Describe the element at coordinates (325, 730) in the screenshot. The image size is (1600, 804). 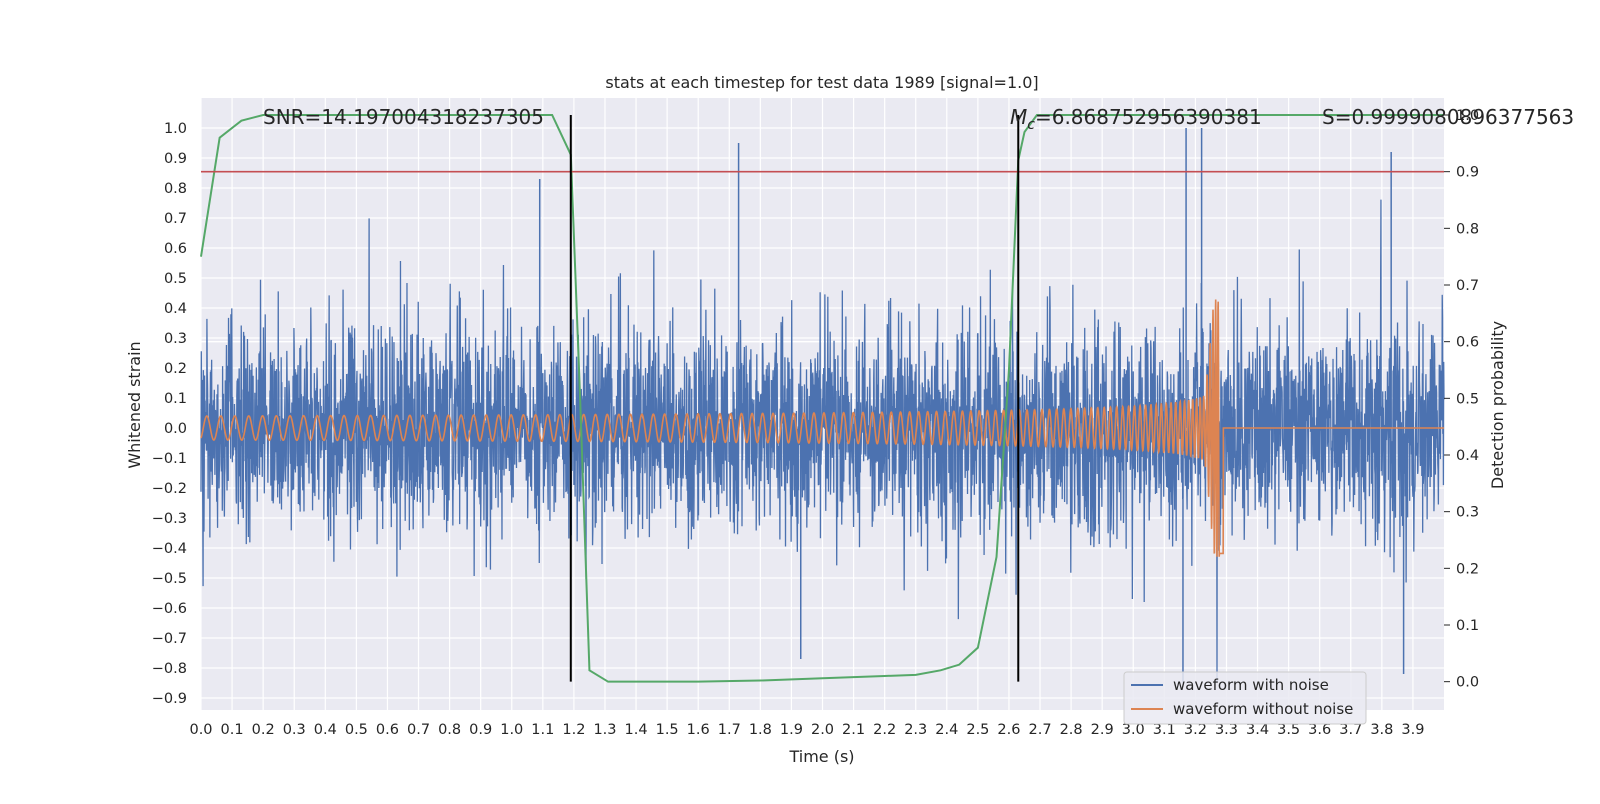
I see `x-tick-label: 0.4` at that location.